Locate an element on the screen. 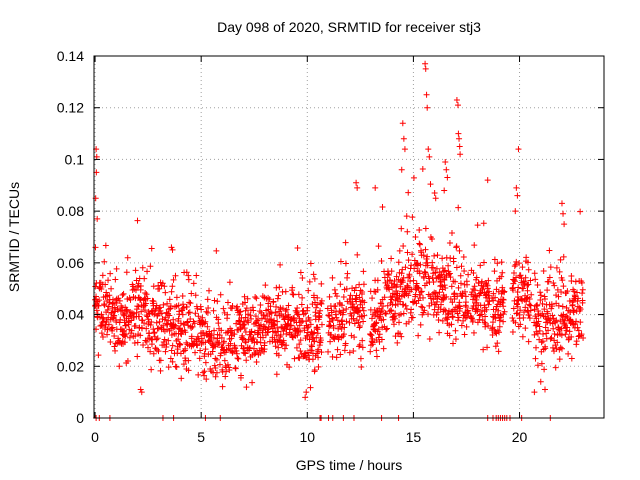 The image size is (640, 480). y-tick-label: 0.06 is located at coordinates (70, 263).